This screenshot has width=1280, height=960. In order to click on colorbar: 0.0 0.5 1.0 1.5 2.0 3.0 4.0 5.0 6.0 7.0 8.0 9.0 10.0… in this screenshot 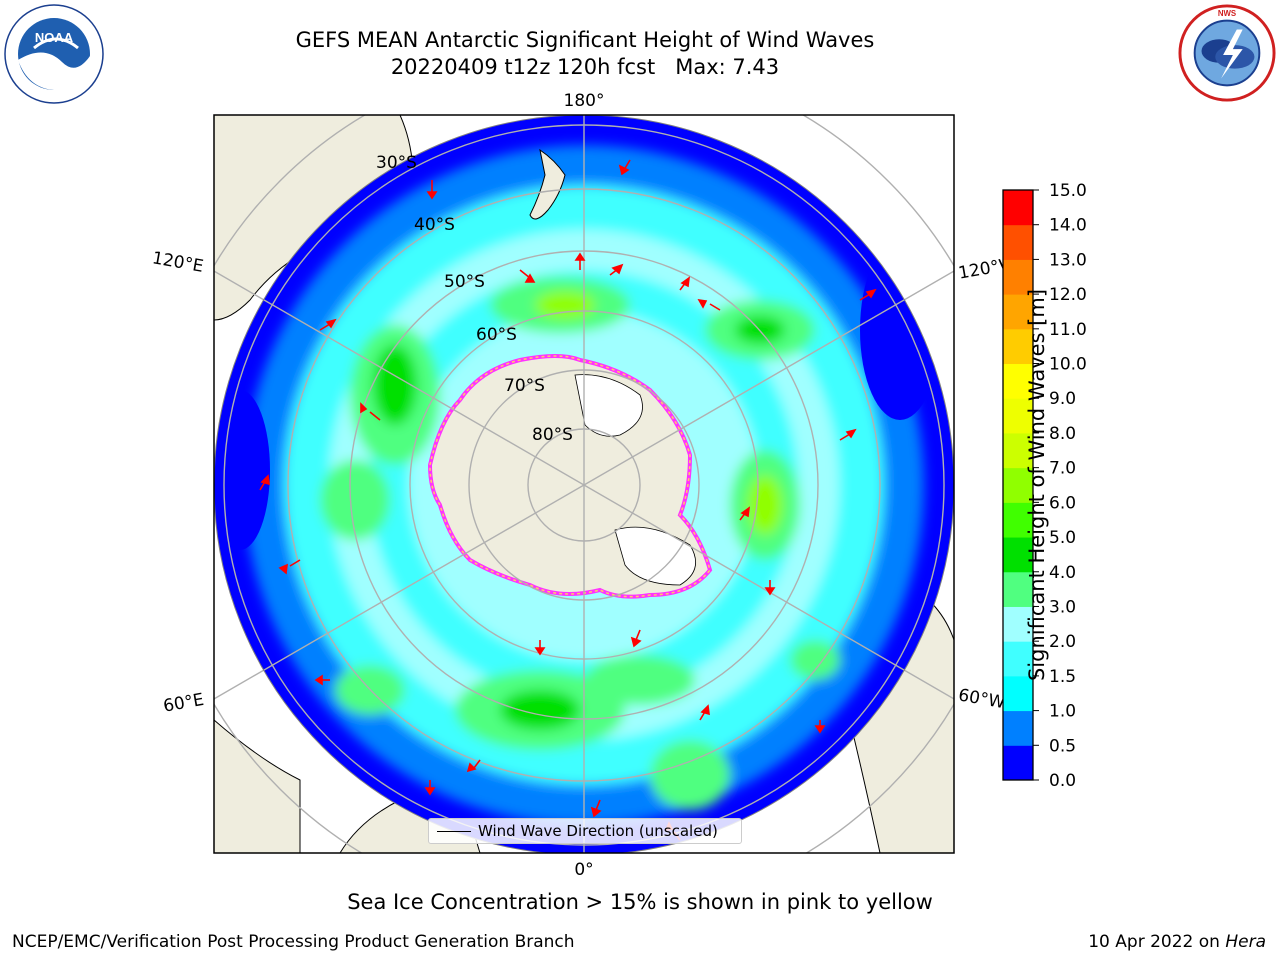, I will do `click(1044, 485)`.